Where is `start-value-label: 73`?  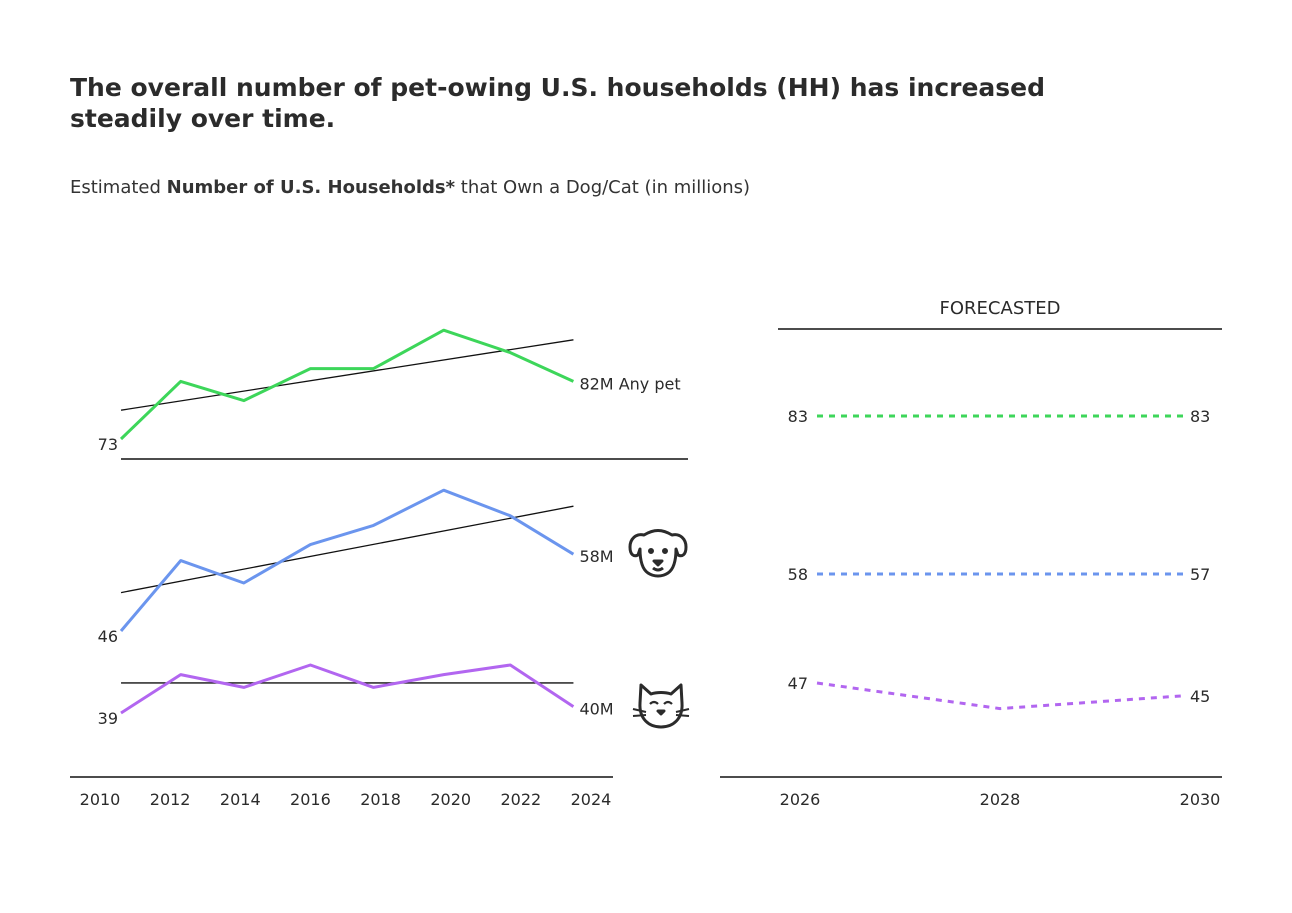 start-value-label: 73 is located at coordinates (108, 444).